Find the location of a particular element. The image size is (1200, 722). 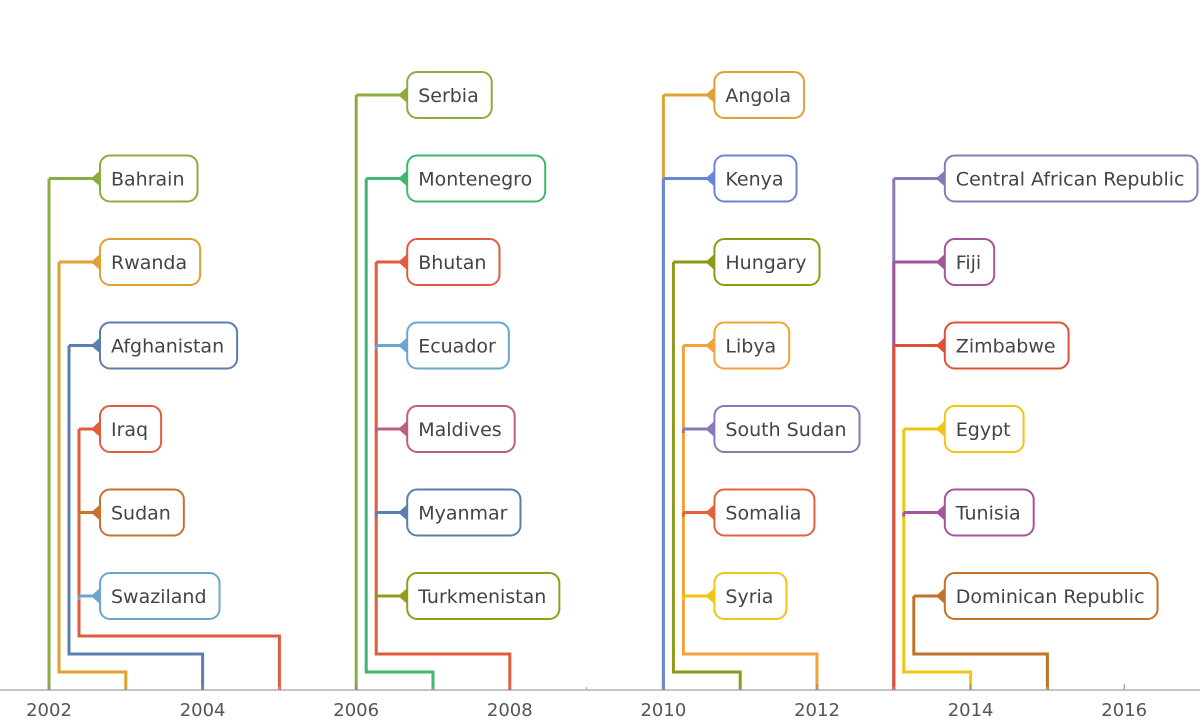

x-tick-label: 2016 is located at coordinates (1124, 710).